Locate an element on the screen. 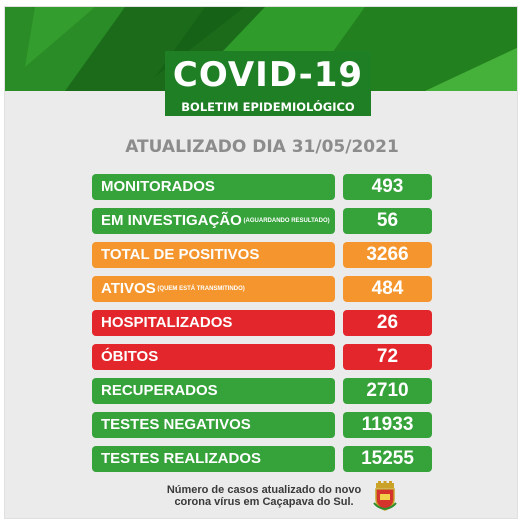  stat-label: ÓBITOS is located at coordinates (213, 357).